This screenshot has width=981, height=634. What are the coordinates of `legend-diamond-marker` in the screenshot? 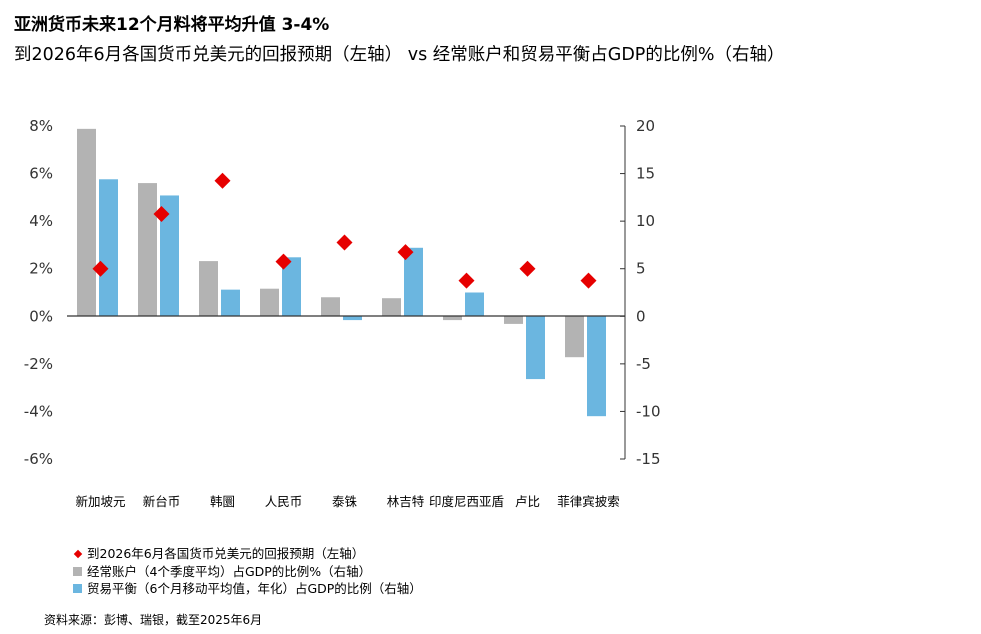 It's located at (78, 553).